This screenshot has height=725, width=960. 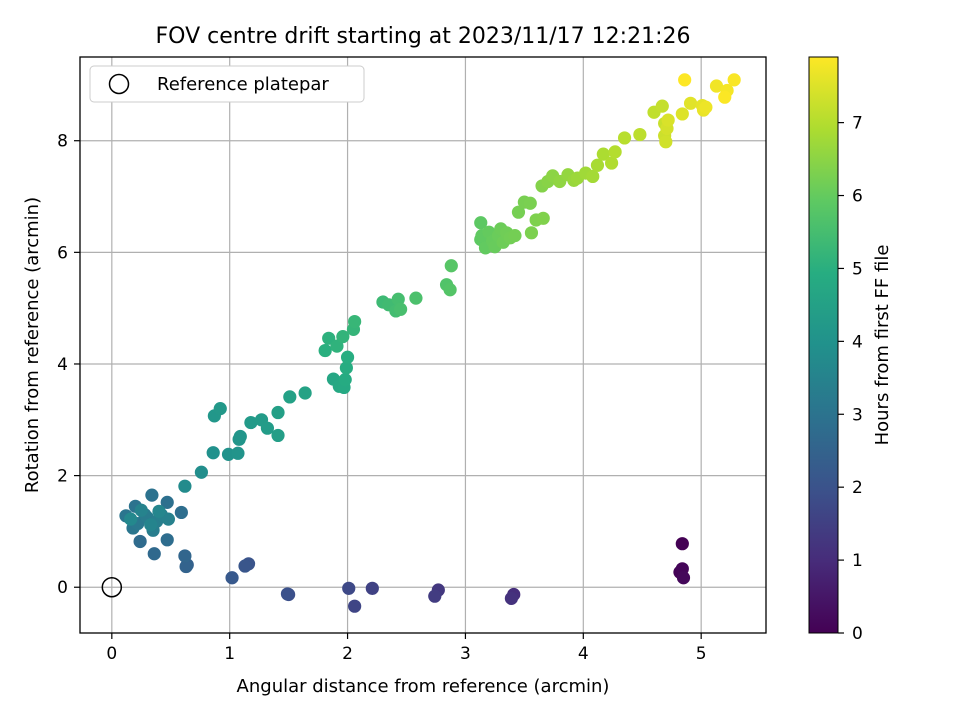 I want to click on colorbar-tick-label: 0, so click(x=857, y=634).